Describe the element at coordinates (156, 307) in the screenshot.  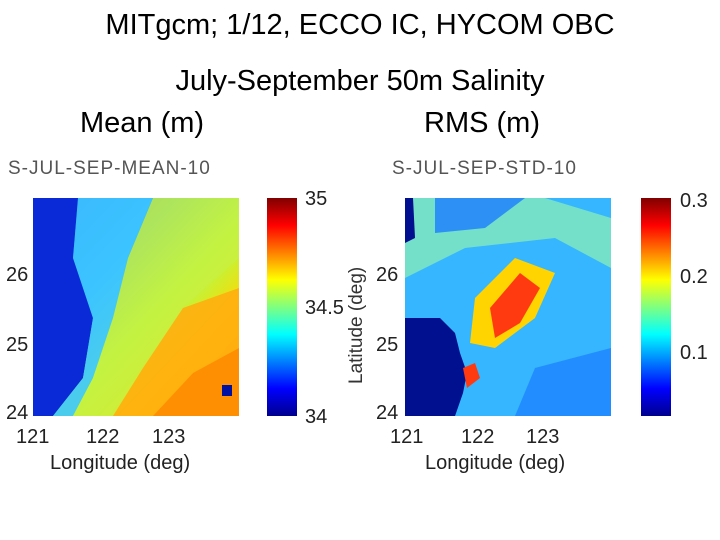
I see `mean-yellow-band` at that location.